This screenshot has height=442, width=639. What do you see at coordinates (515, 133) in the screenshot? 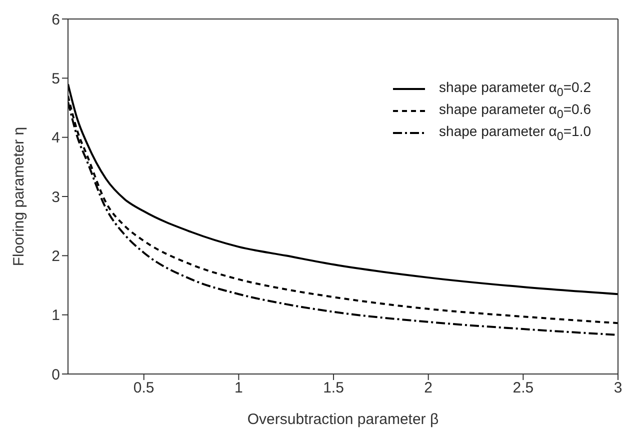
I see `legend-label: shape parameter α$_{0}$=1.0` at bounding box center [515, 133].